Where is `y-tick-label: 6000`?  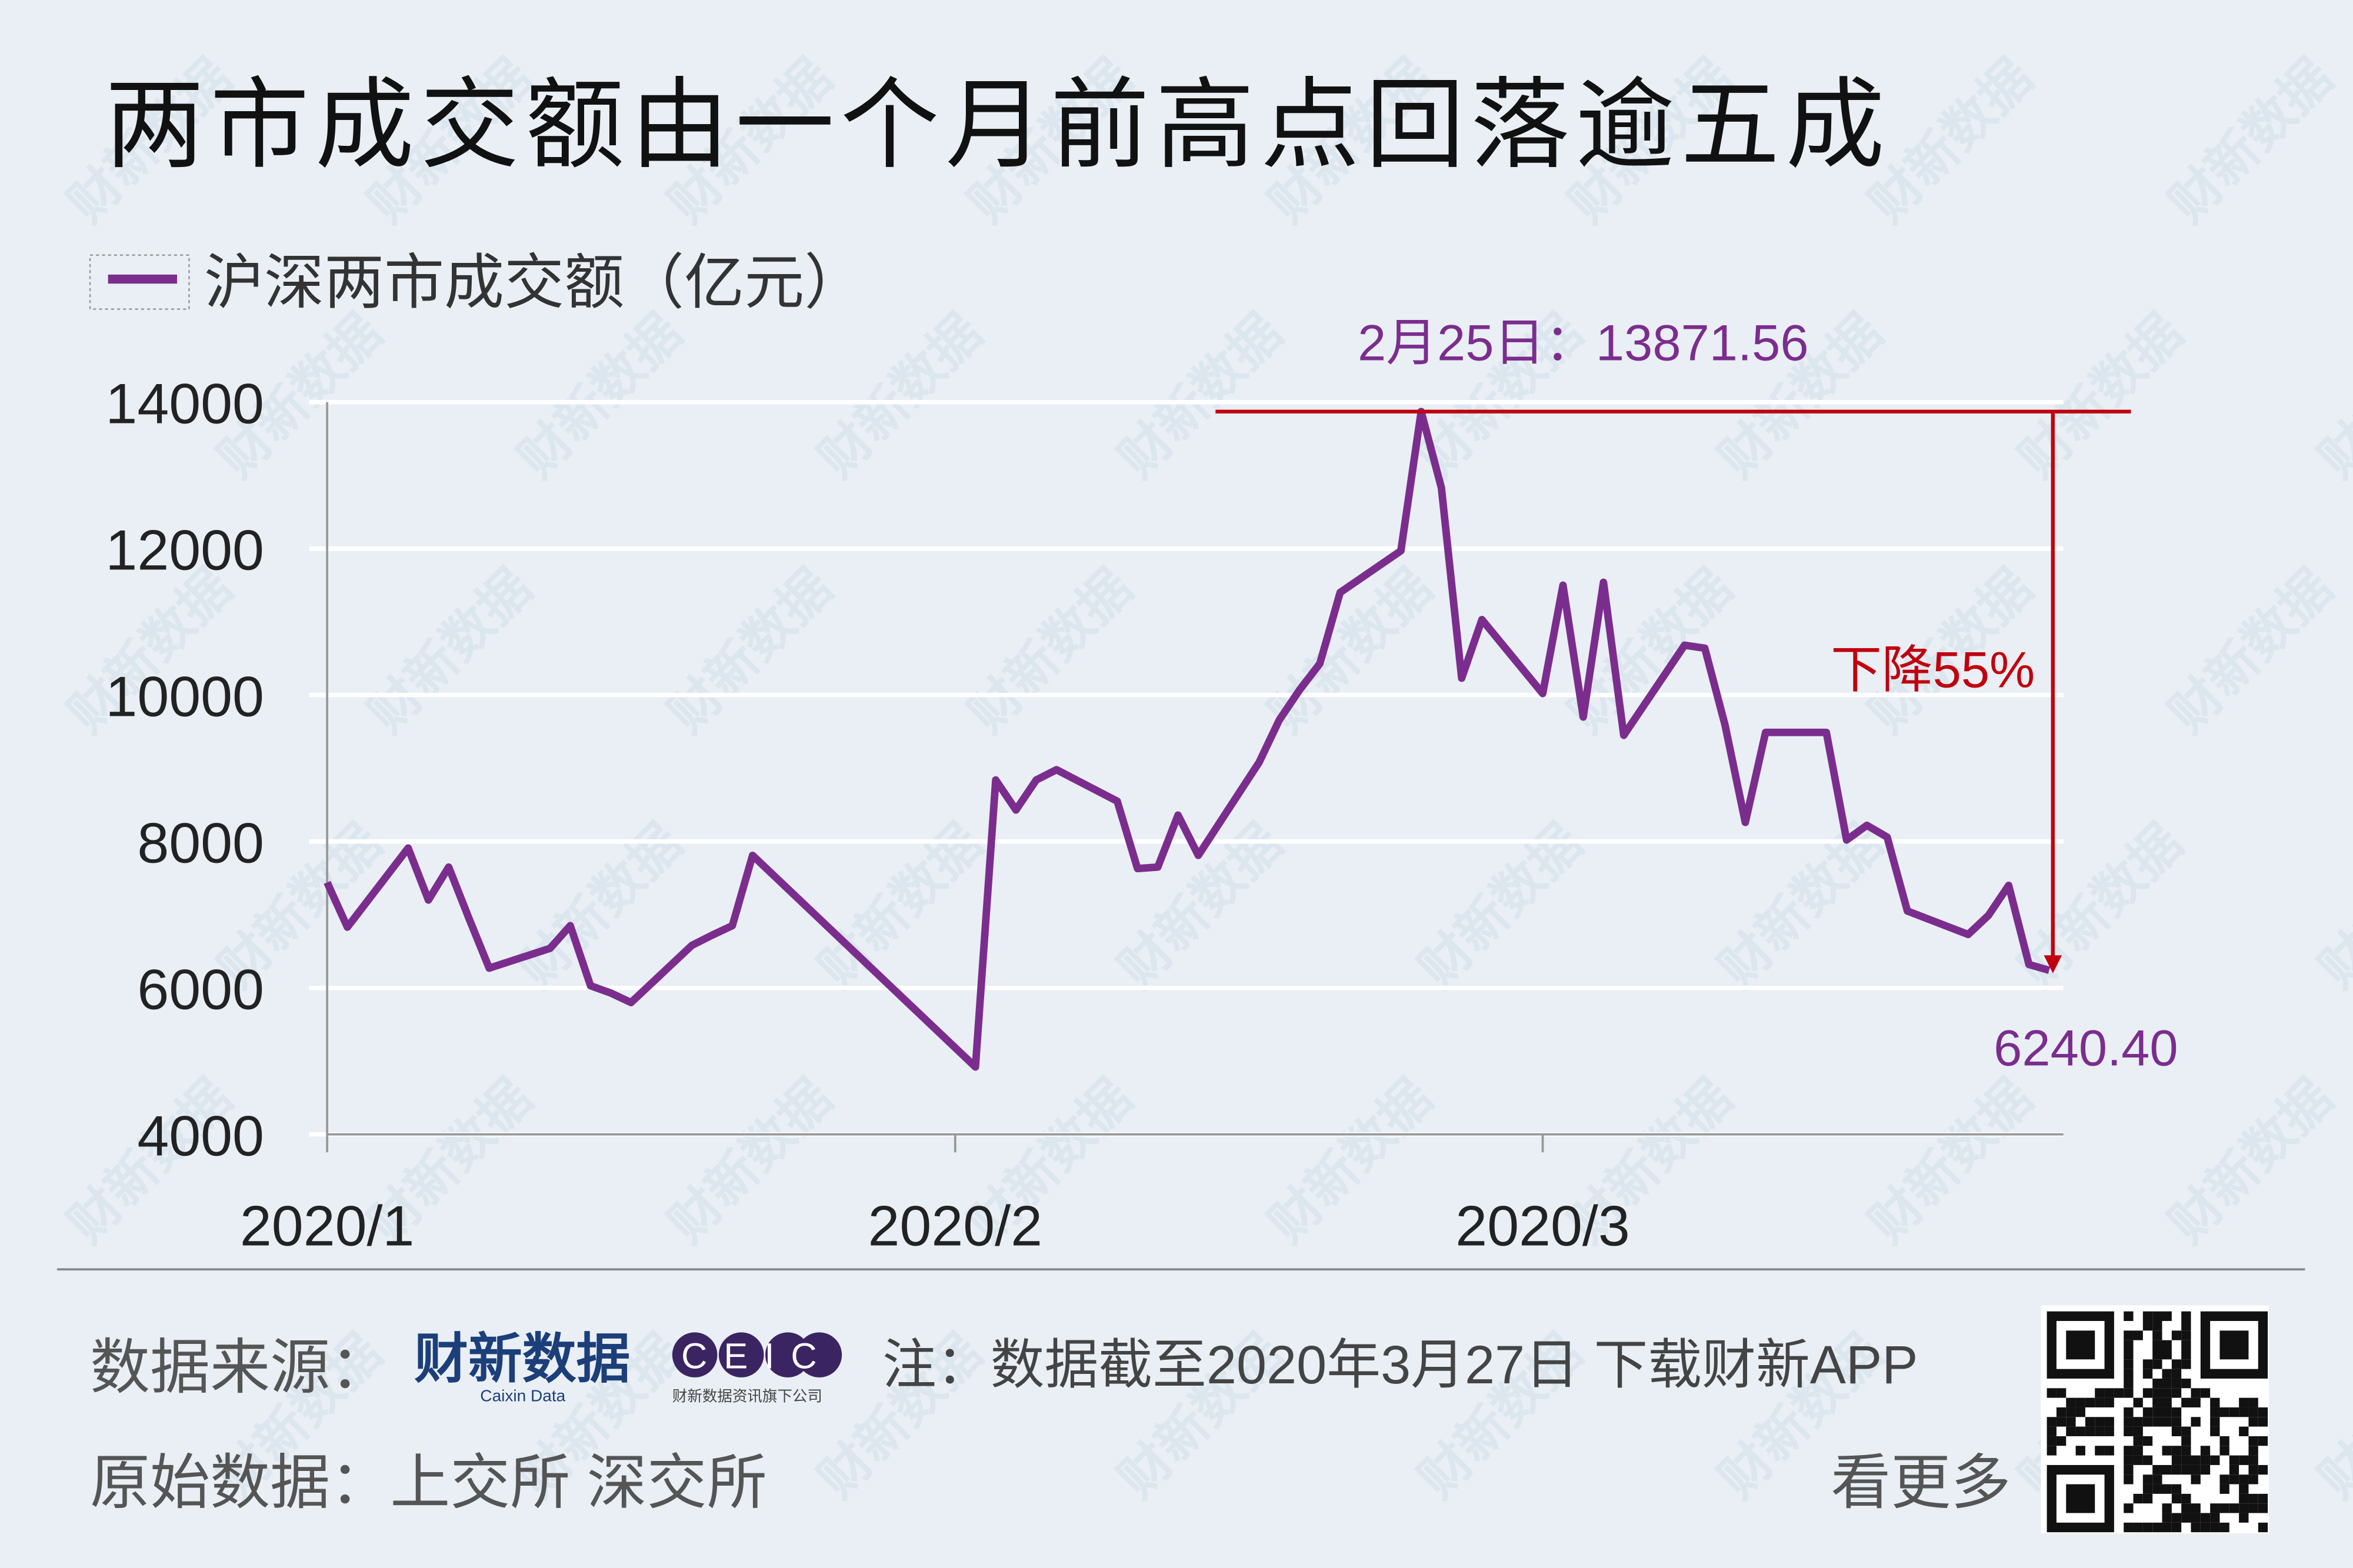 y-tick-label: 6000 is located at coordinates (200, 989).